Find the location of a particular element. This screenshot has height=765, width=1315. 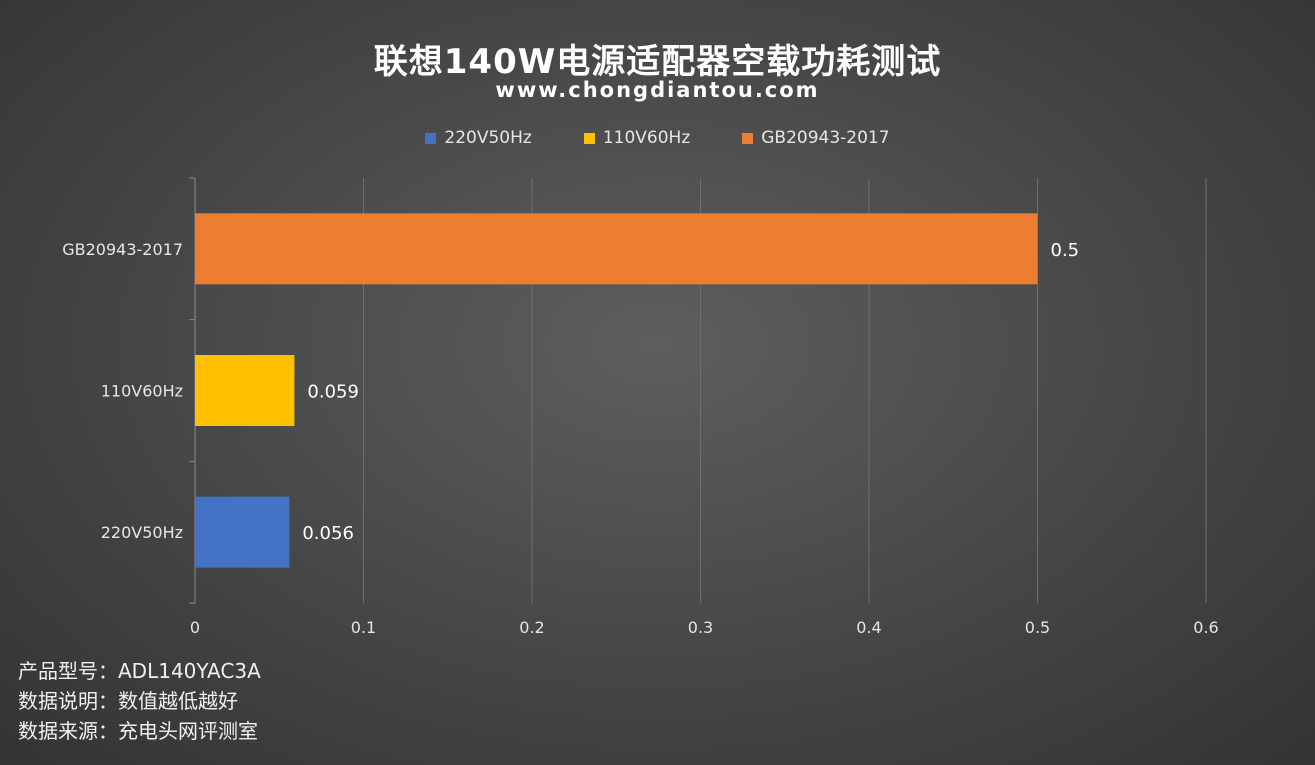

x-tick-label-6: 0.6 is located at coordinates (1205, 627).